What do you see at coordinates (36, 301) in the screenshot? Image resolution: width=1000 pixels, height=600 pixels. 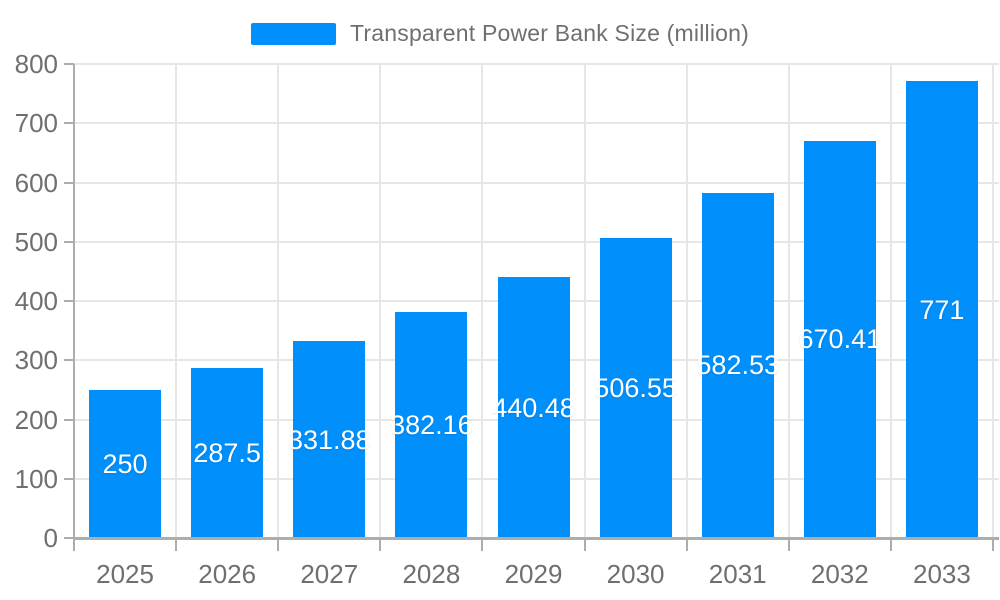 I see `y-axis-tick-label: 400` at bounding box center [36, 301].